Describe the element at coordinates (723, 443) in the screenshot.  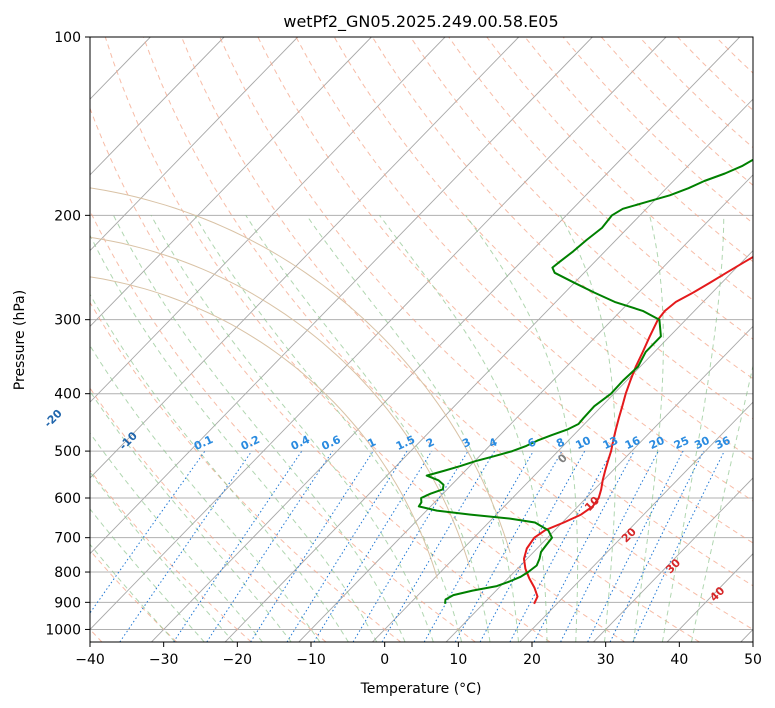
I see `mixing-ratio-label: 36` at that location.